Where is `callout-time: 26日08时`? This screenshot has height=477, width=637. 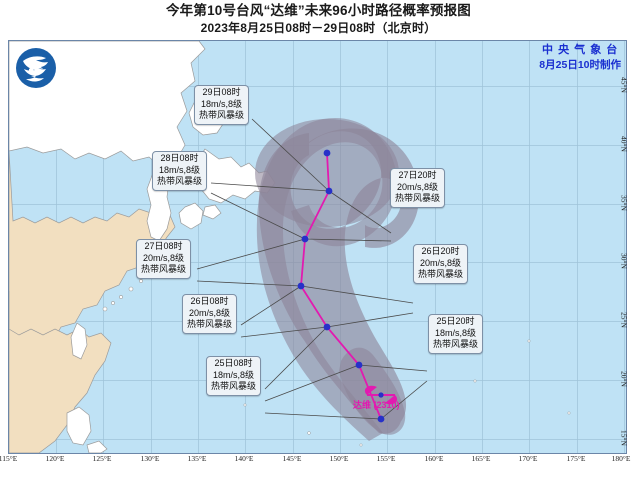
callout-time: 26日08时 is located at coordinates (209, 301).